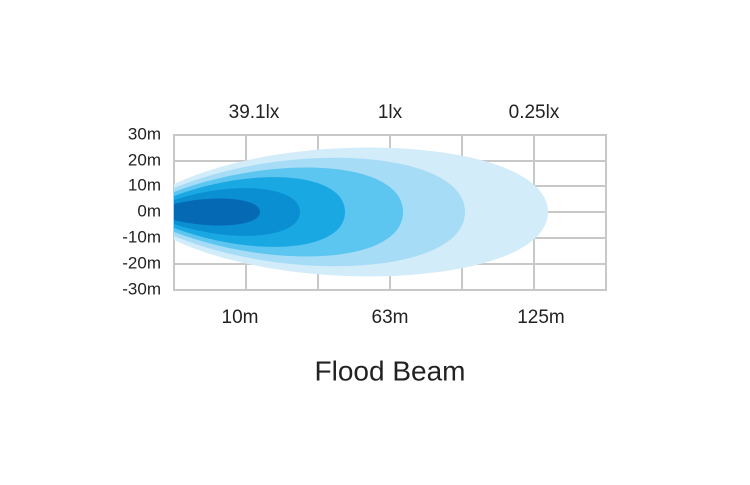 The height and width of the screenshot is (485, 750). I want to click on title: Flood Beam, so click(390, 370).